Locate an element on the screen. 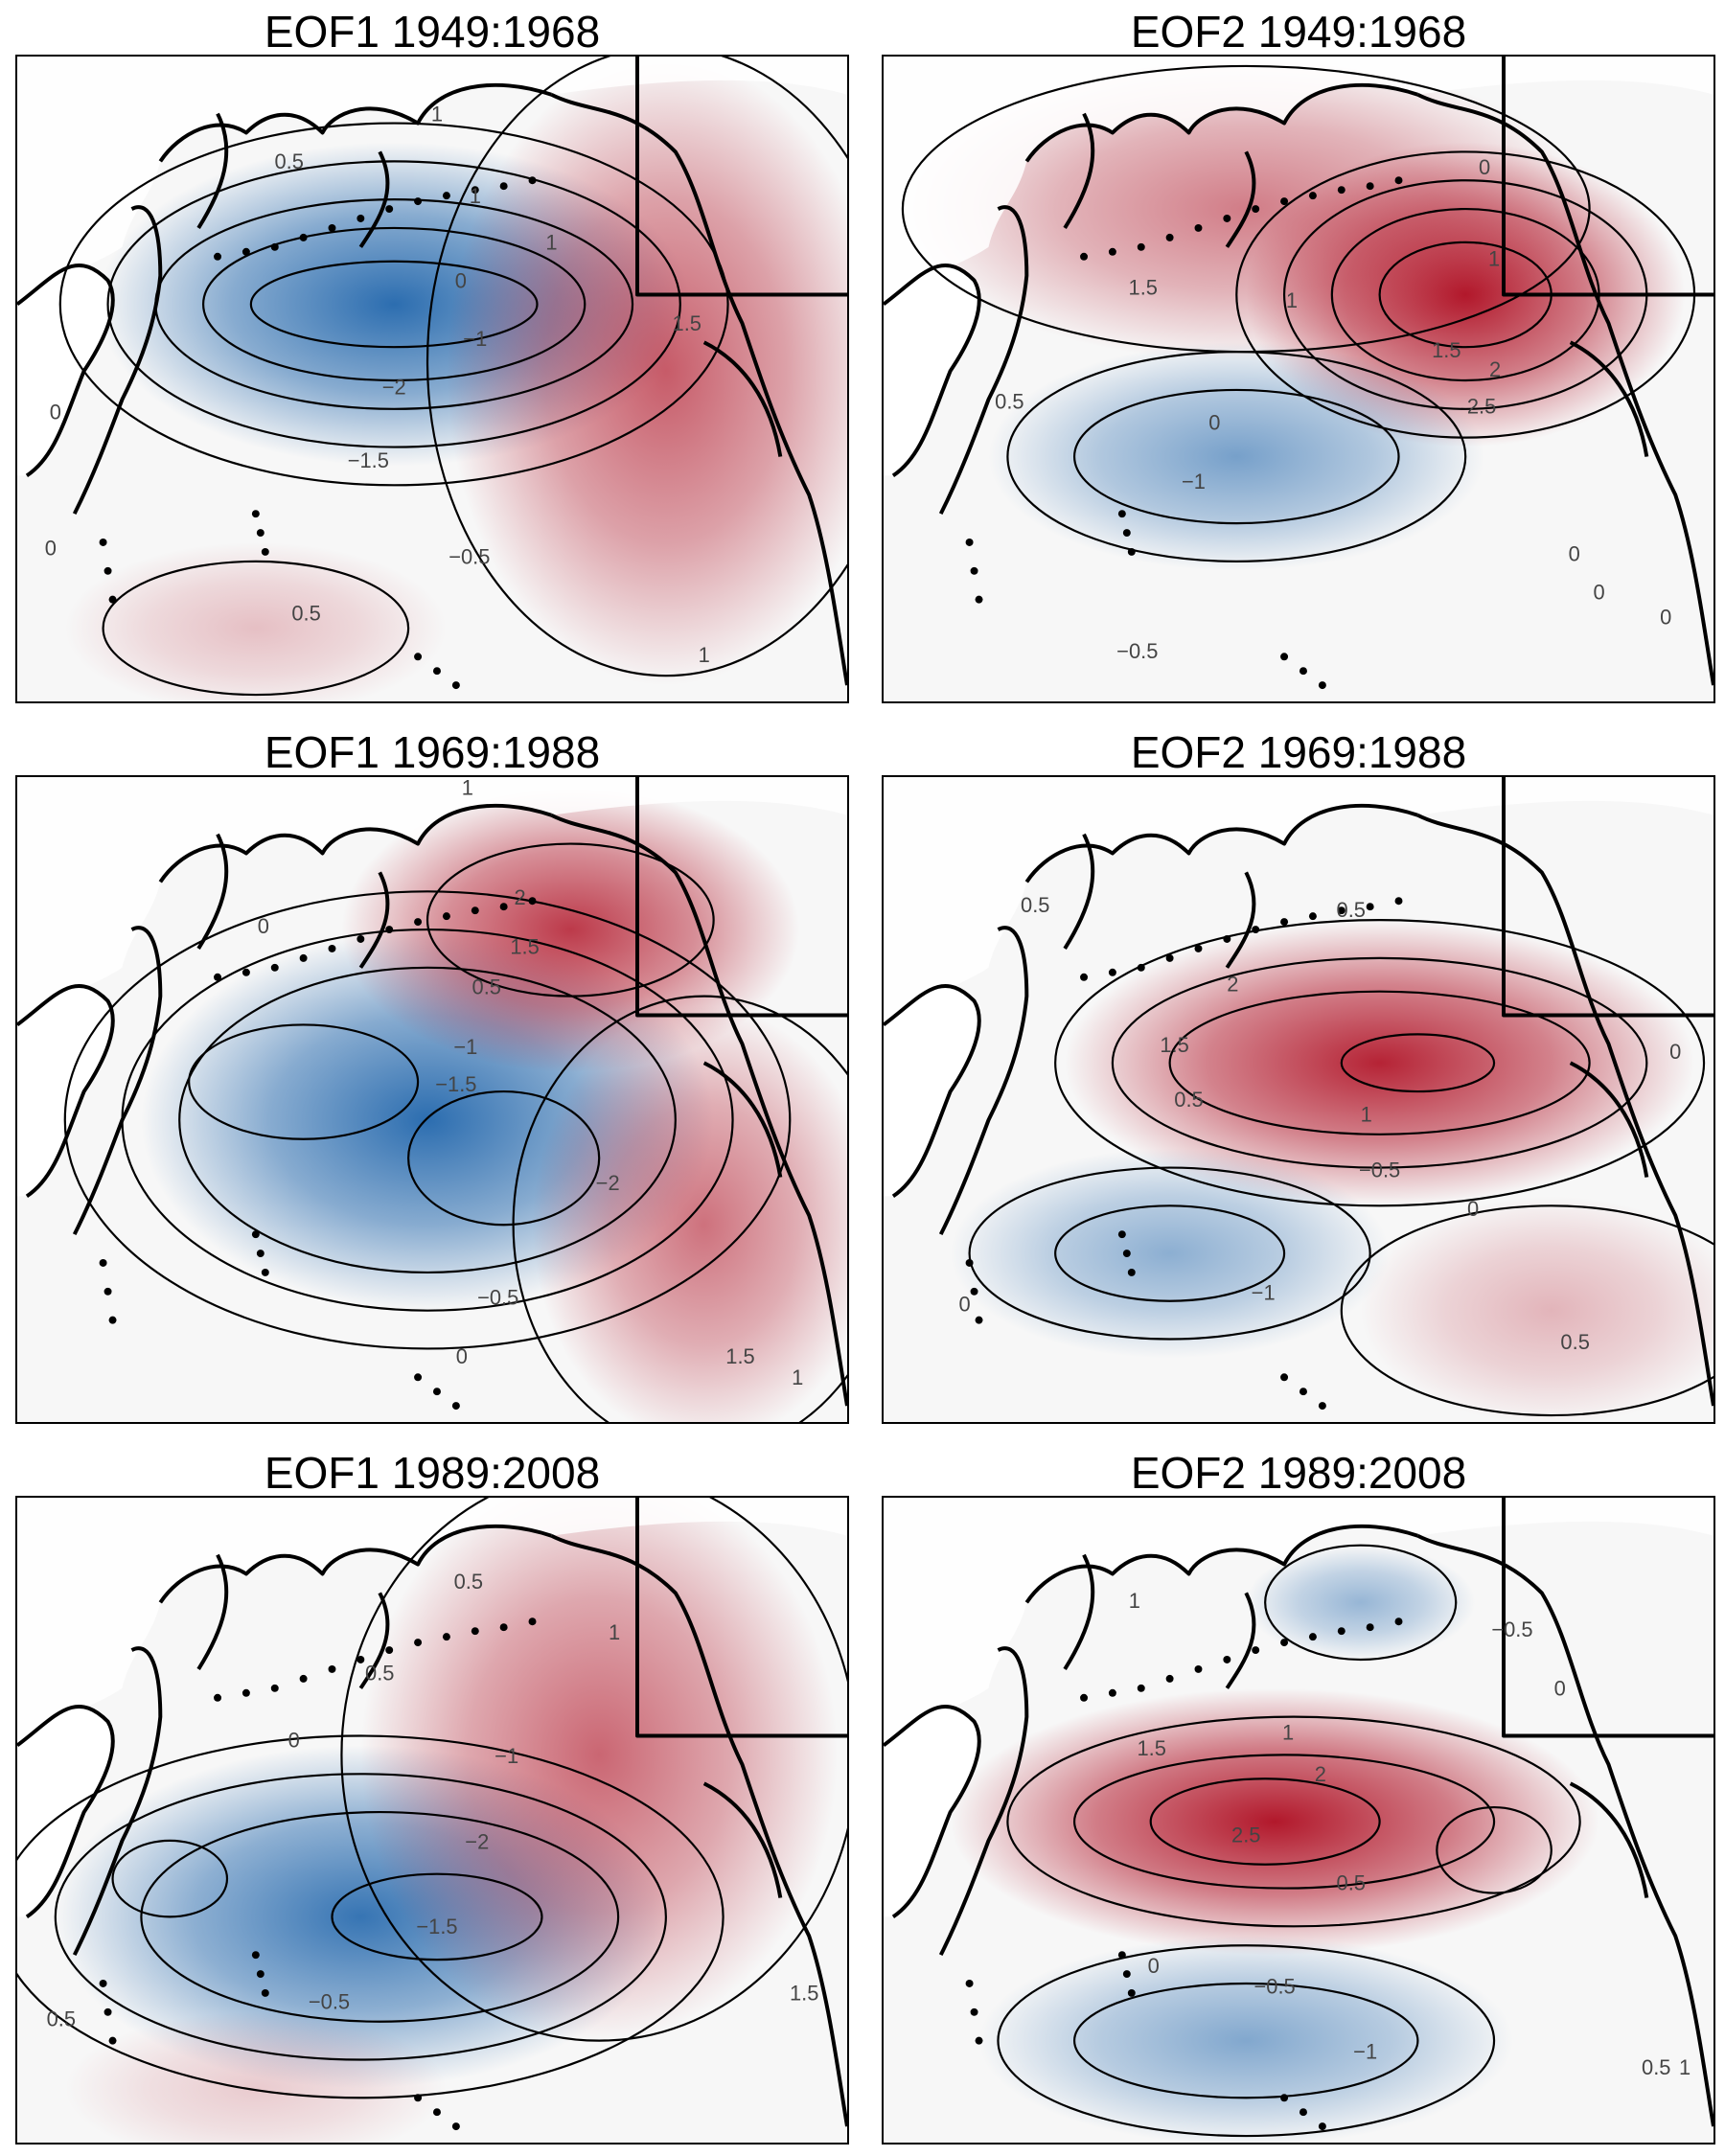  contour-label: 2 is located at coordinates (1232, 984).